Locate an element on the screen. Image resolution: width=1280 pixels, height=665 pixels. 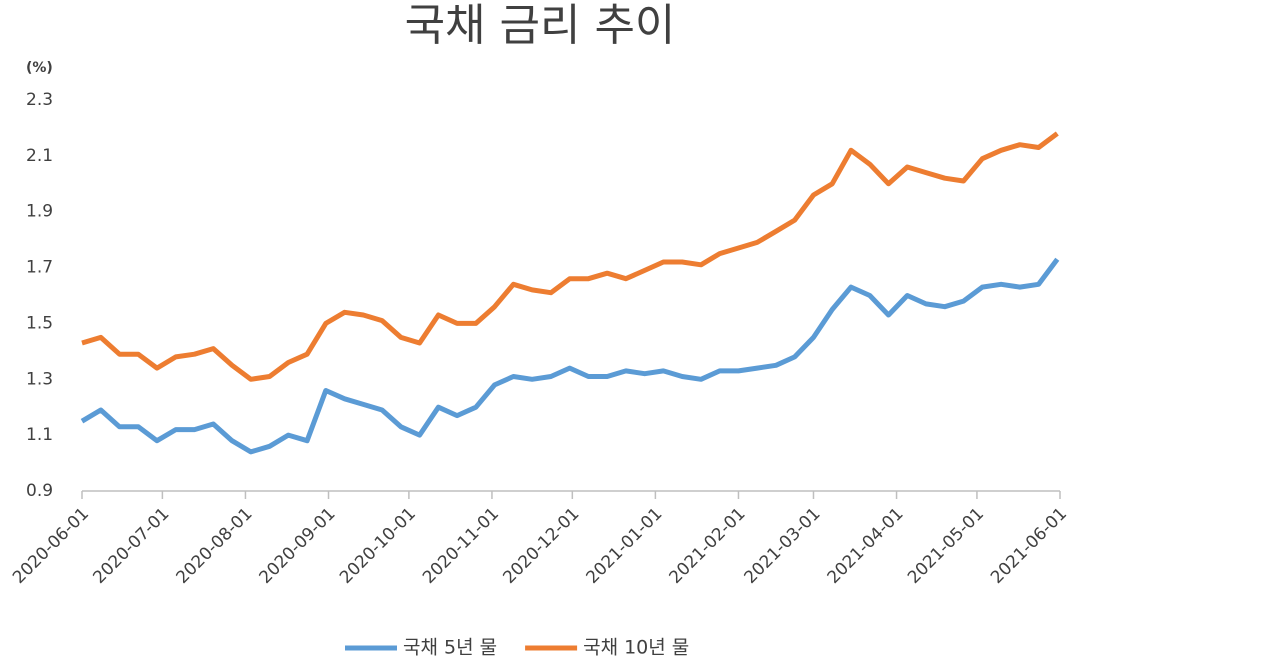
legend-label: 국채 10년 물 is located at coordinates (636, 648).